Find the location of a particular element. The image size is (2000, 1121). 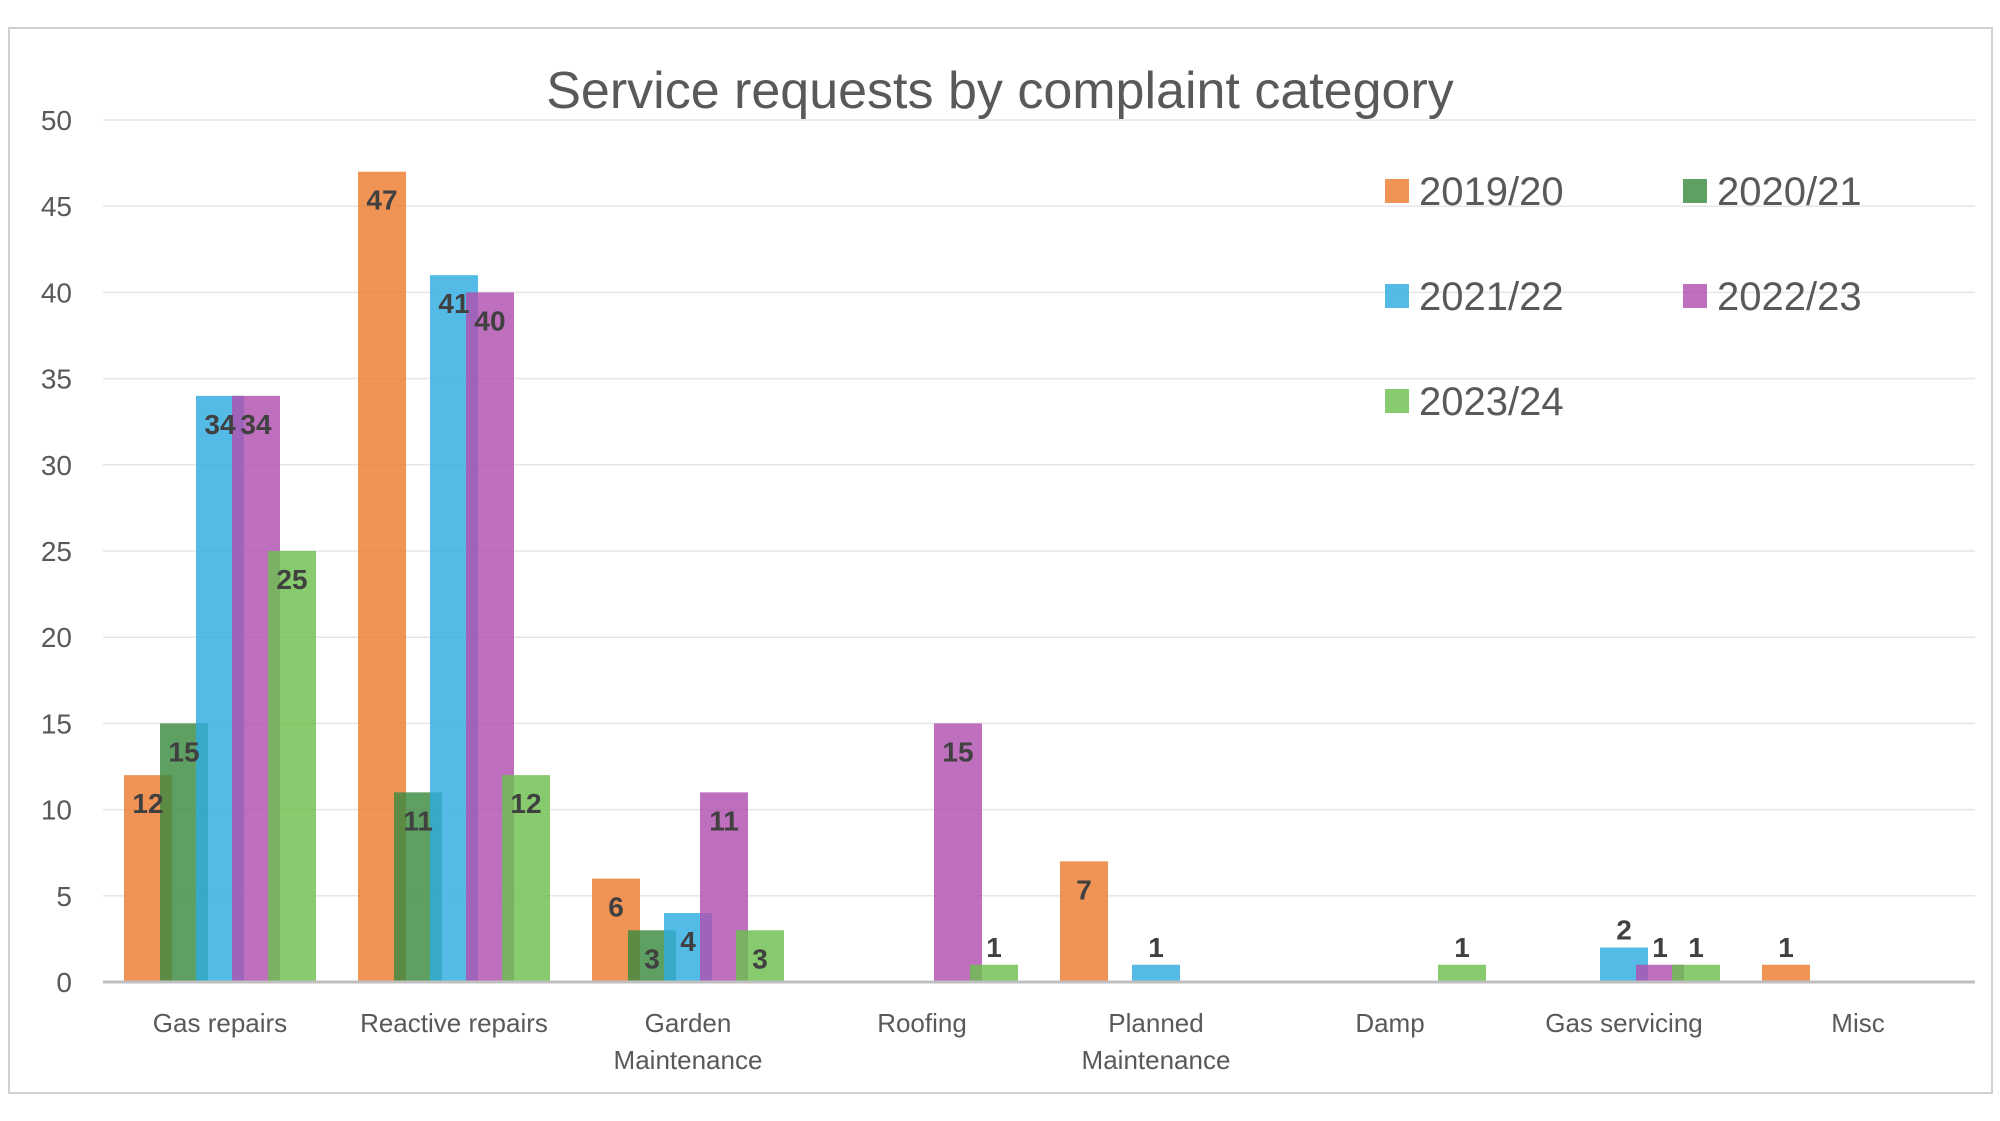

x-tick-label: Misc is located at coordinates (1857, 1023).